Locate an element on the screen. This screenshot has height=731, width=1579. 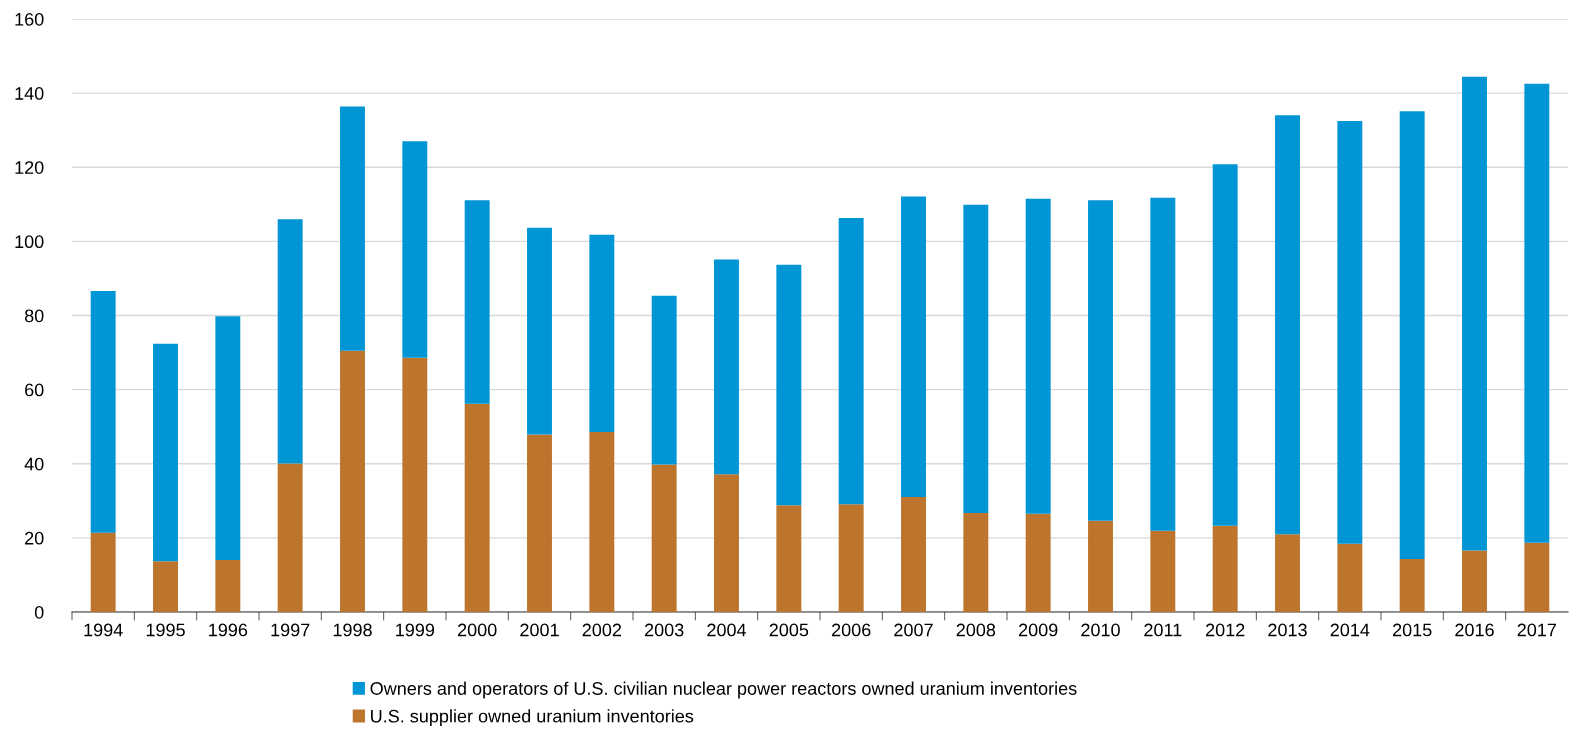
x-tick-label: 2003 is located at coordinates (664, 630).